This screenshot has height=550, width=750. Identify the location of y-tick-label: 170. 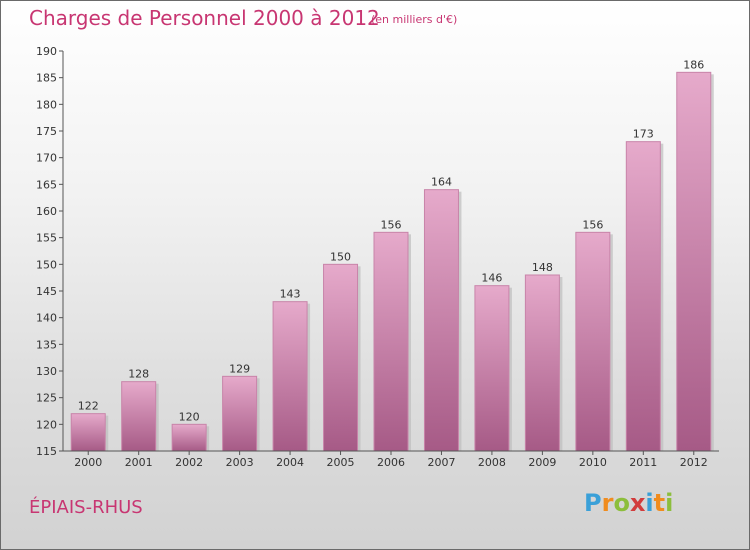
(46, 158).